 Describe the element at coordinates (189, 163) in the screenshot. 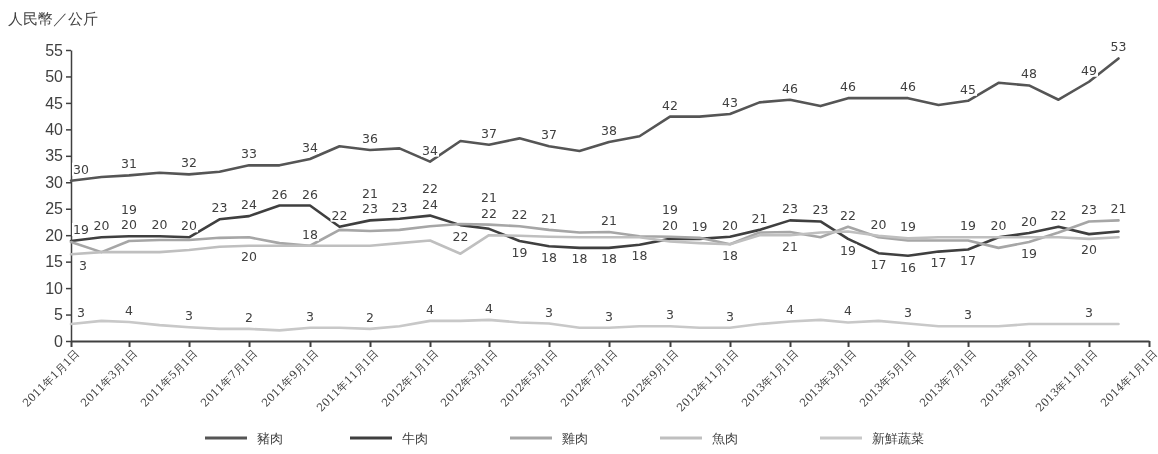

I see `data-label: 32` at that location.